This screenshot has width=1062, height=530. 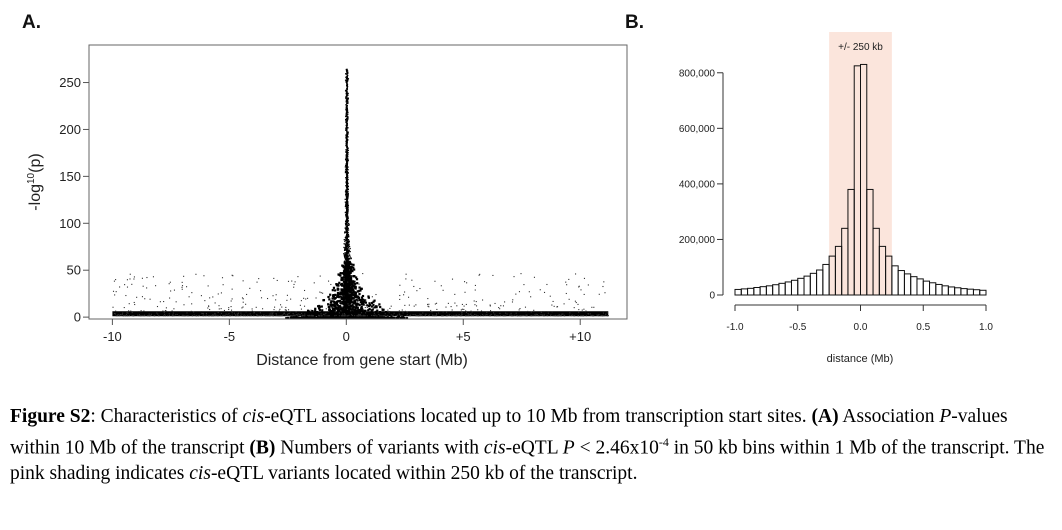 I want to click on y-tick-label-a: 150, so click(x=70, y=176).